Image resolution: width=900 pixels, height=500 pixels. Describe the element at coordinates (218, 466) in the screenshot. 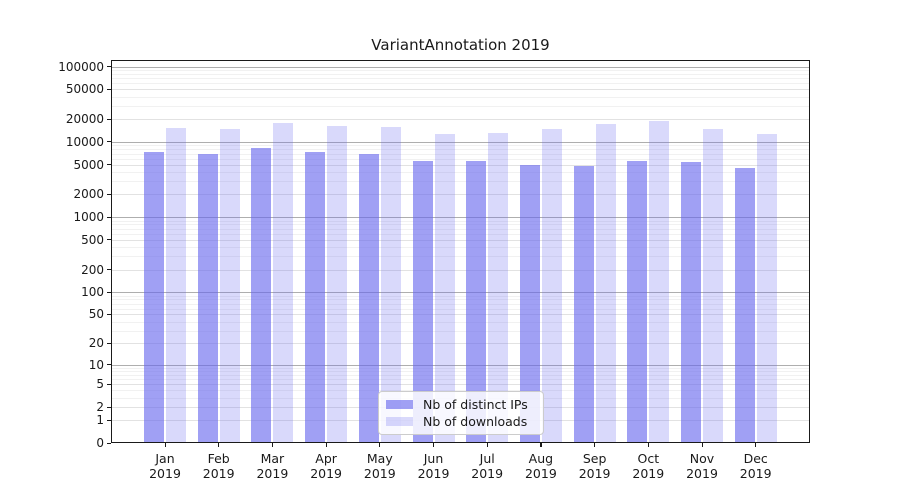

I see `x-tick-label: Feb 2019` at that location.